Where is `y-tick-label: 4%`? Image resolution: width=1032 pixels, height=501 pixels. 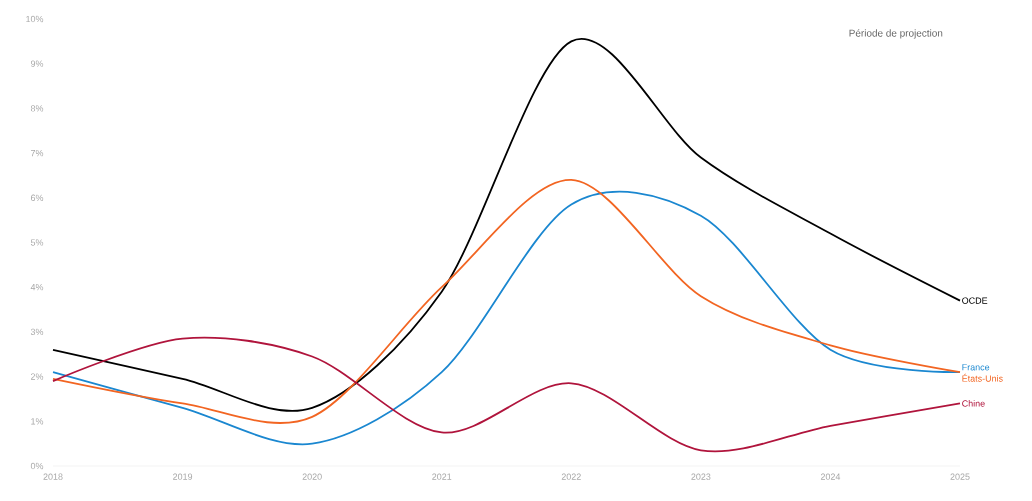
y-tick-label: 4% is located at coordinates (37, 287).